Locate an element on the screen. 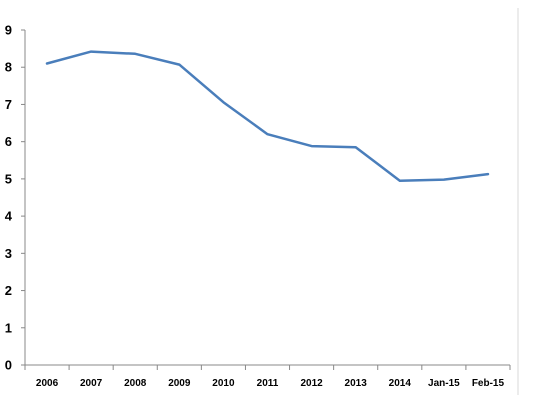 This screenshot has width=550, height=410. x-tick-label: 2010 is located at coordinates (223, 383).